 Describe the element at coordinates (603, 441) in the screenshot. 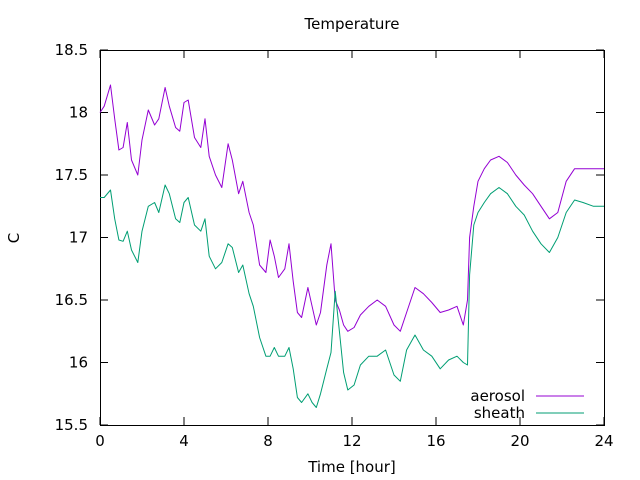

I see `x-tick-label: 24` at that location.